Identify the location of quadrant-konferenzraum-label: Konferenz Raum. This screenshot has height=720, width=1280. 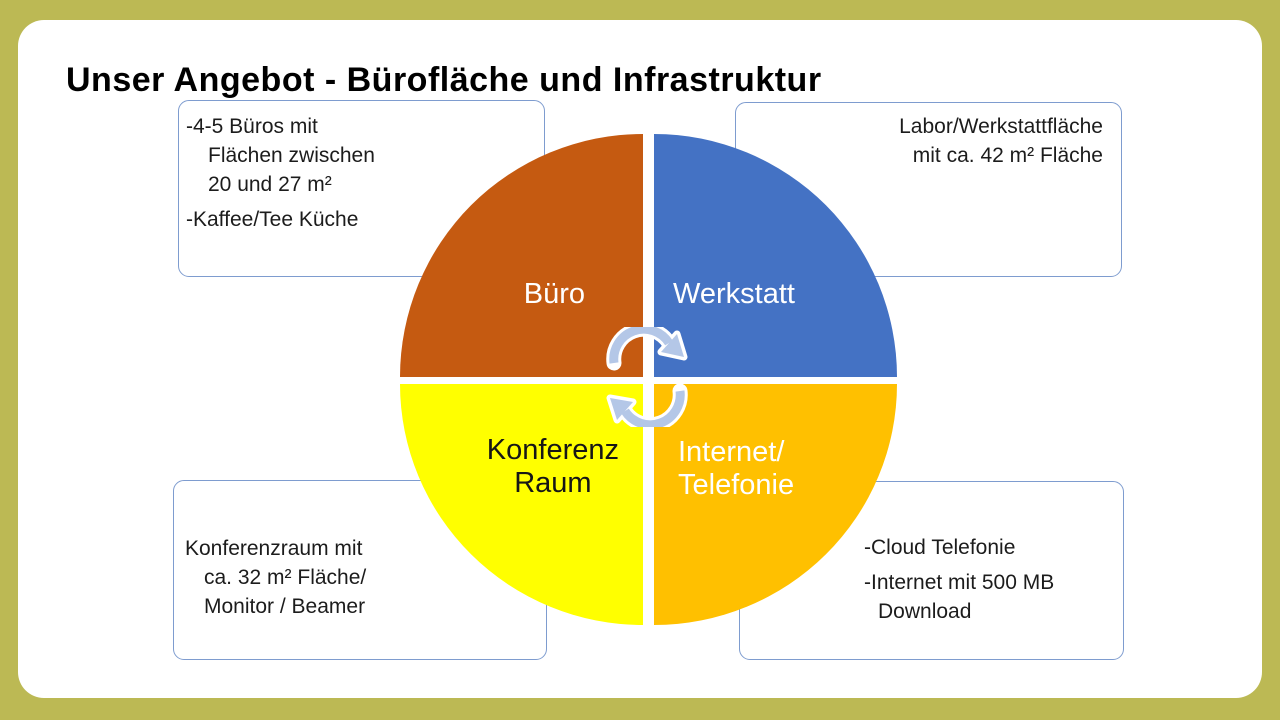
(553, 467).